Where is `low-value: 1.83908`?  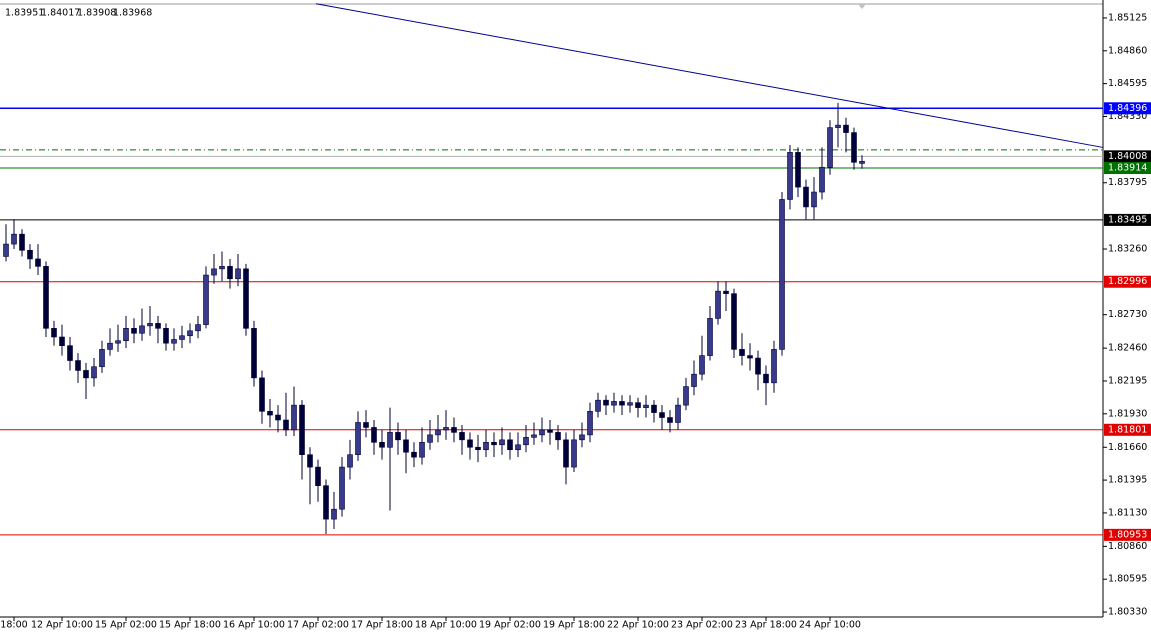 low-value: 1.83908 is located at coordinates (96, 13).